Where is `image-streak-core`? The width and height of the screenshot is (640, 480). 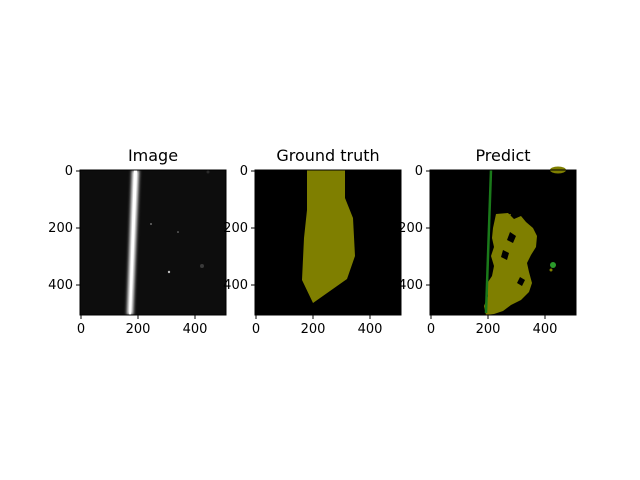 image-streak-core is located at coordinates (133, 242).